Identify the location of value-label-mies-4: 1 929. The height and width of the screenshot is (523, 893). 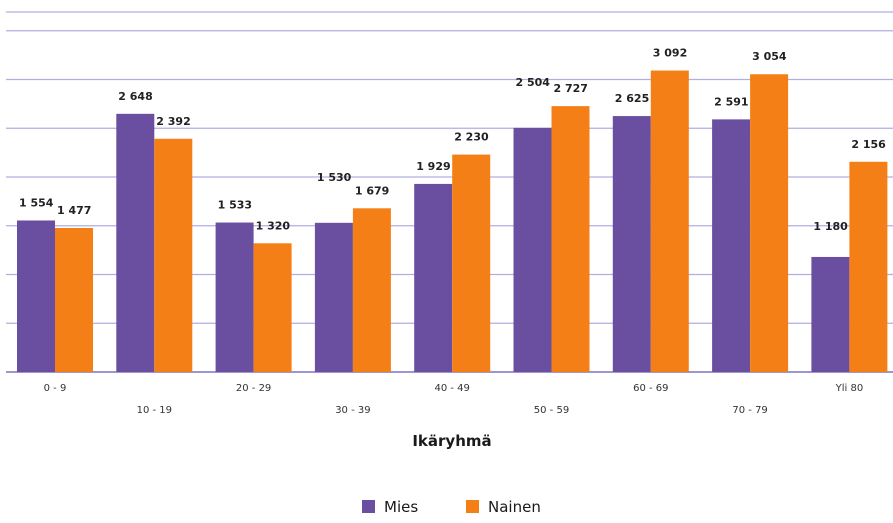
(433, 166).